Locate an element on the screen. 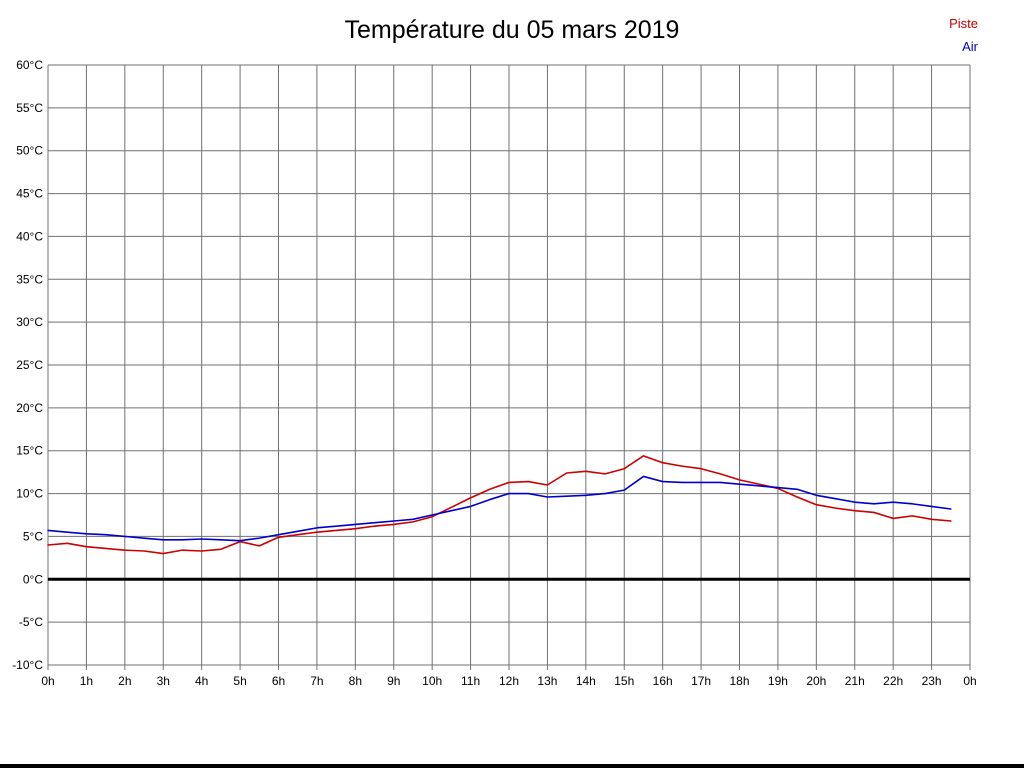 This screenshot has height=768, width=1024. svg-text: 22h is located at coordinates (893, 681).